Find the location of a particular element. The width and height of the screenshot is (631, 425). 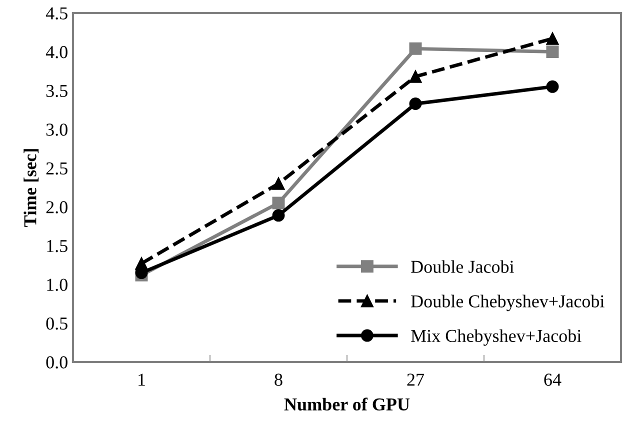

y-tick-label: 0.5 is located at coordinates (57, 323).